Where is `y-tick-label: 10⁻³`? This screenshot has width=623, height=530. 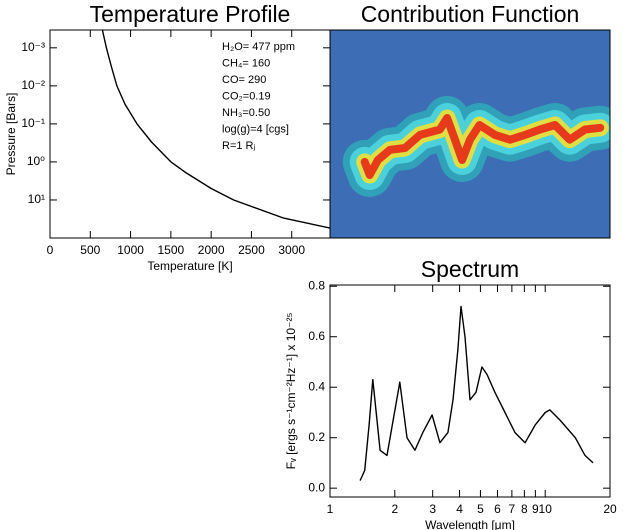
y-tick-label: 10⁻³ is located at coordinates (33, 47).